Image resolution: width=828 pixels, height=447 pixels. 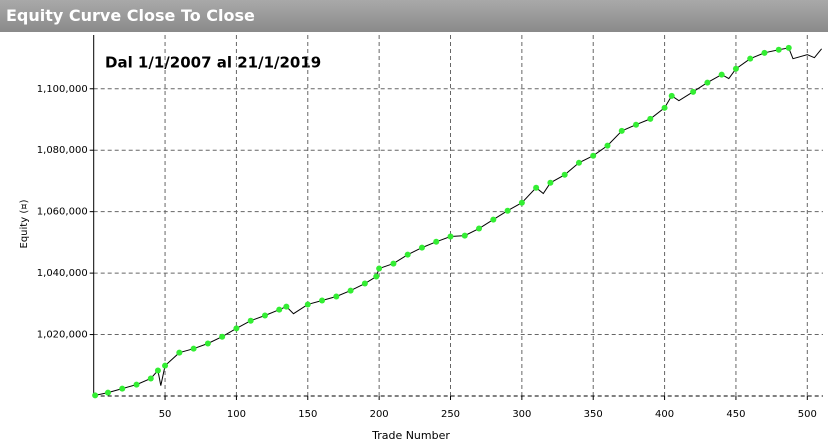 What do you see at coordinates (62, 150) in the screenshot?
I see `y-tick-label: 1,080,000` at bounding box center [62, 150].